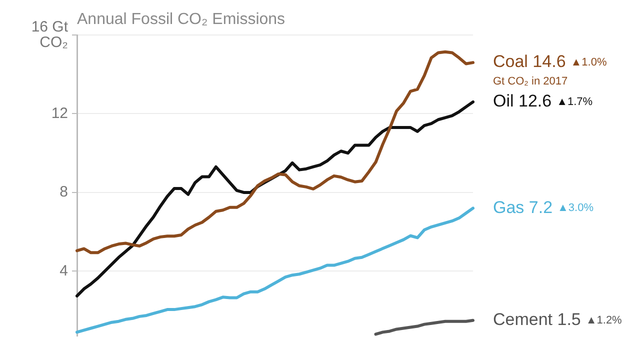 Image resolution: width=640 pixels, height=348 pixels. I want to click on text: ▲1.2%, so click(604, 320).